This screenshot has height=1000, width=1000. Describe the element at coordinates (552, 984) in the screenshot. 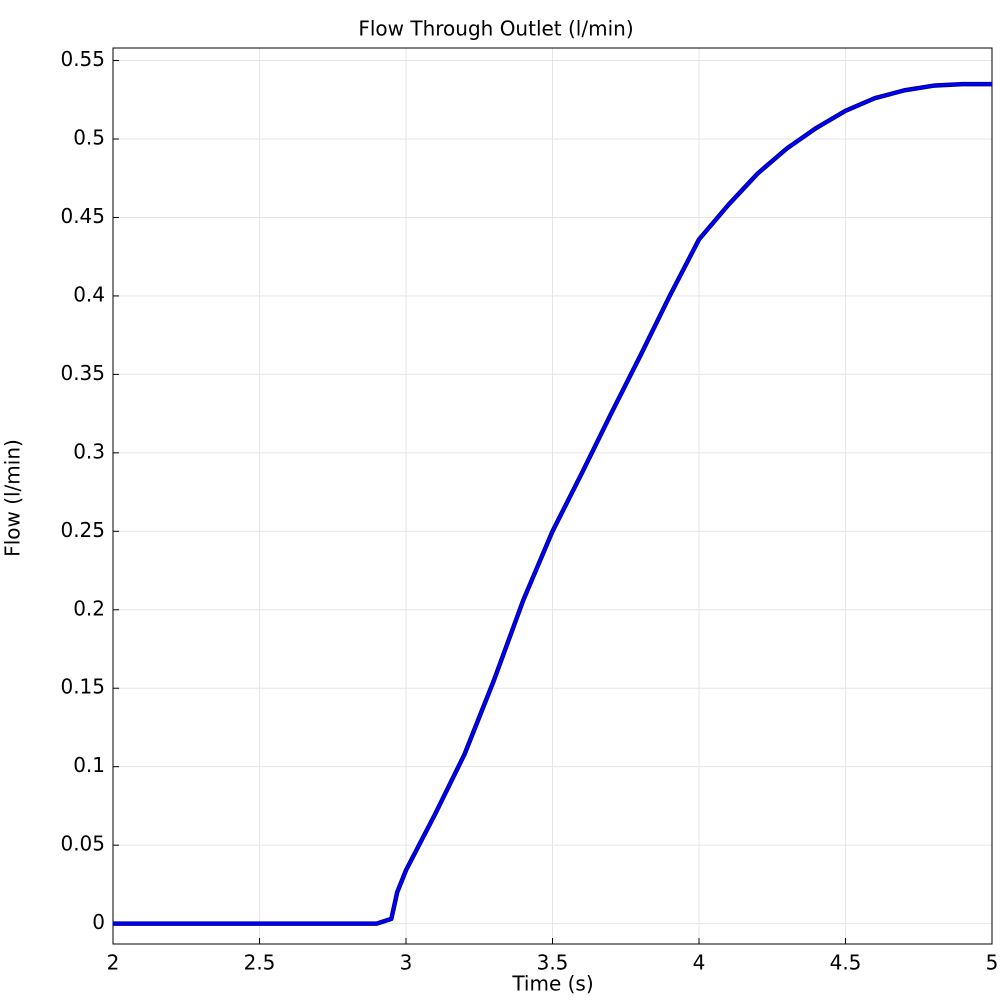

I see `x-axis-label: Time (s)` at that location.